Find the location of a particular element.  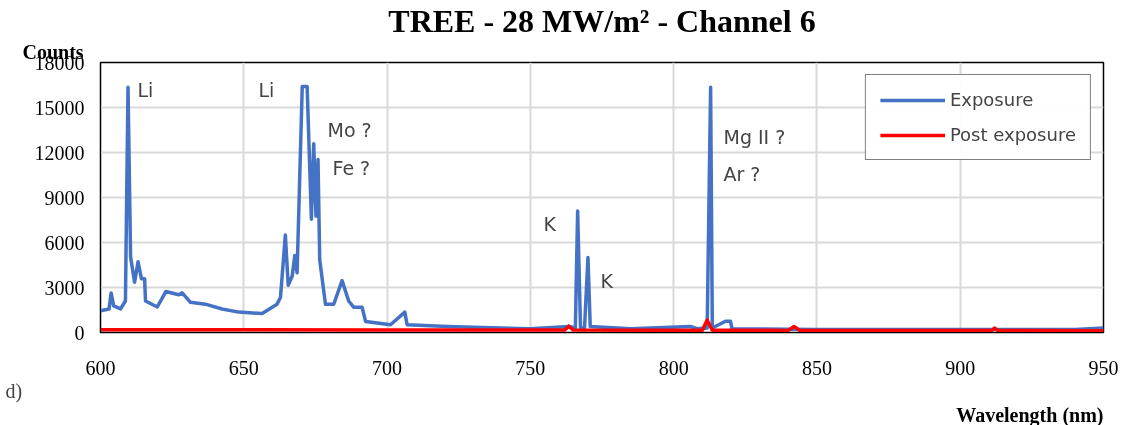

y-tick-label: 9000 is located at coordinates (64, 197).